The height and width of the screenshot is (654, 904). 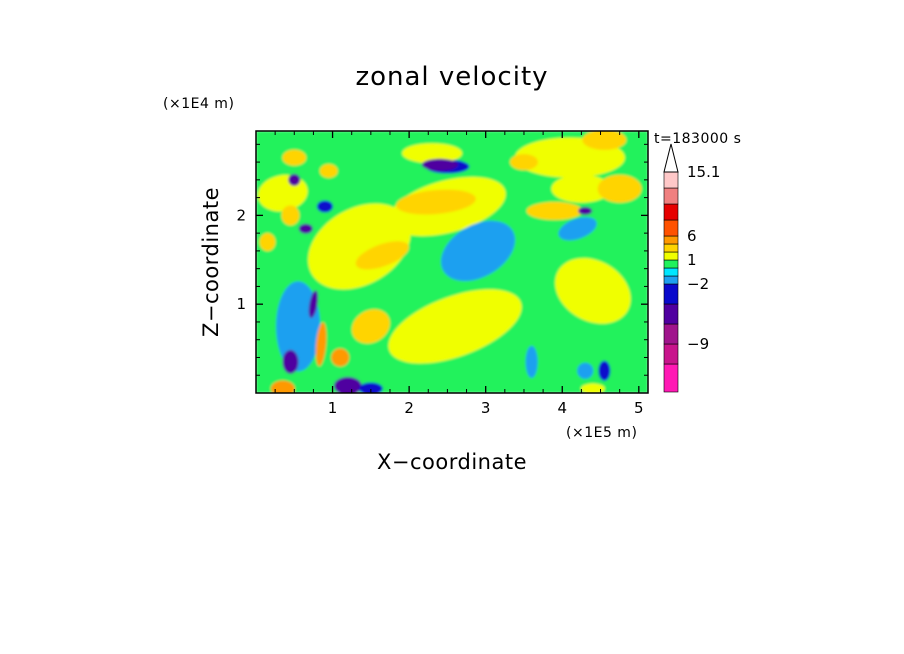 What do you see at coordinates (451, 77) in the screenshot?
I see `chart-title: zonal velocity` at bounding box center [451, 77].